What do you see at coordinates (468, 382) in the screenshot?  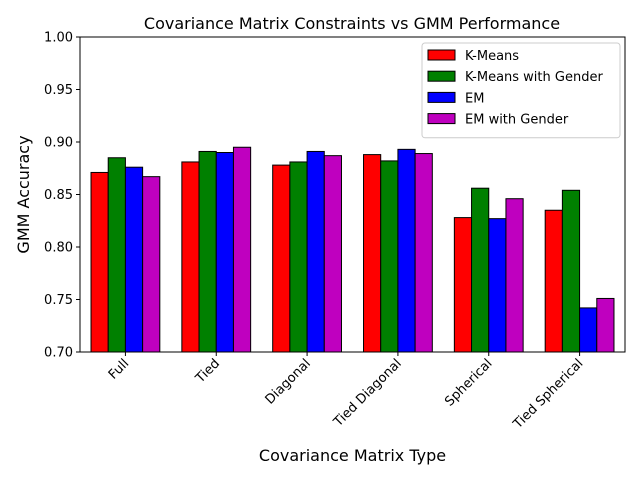 I see `x-tick-label: Spherical` at bounding box center [468, 382].